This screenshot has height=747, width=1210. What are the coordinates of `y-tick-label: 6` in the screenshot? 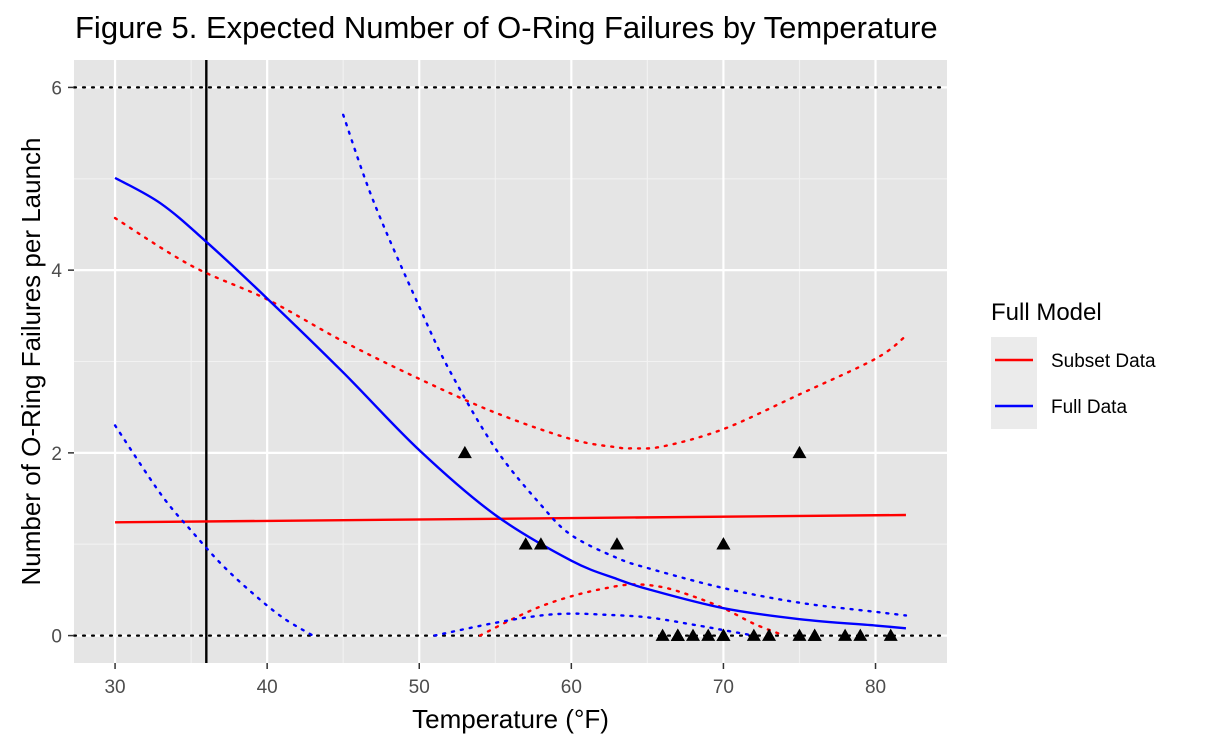 It's located at (56, 88).